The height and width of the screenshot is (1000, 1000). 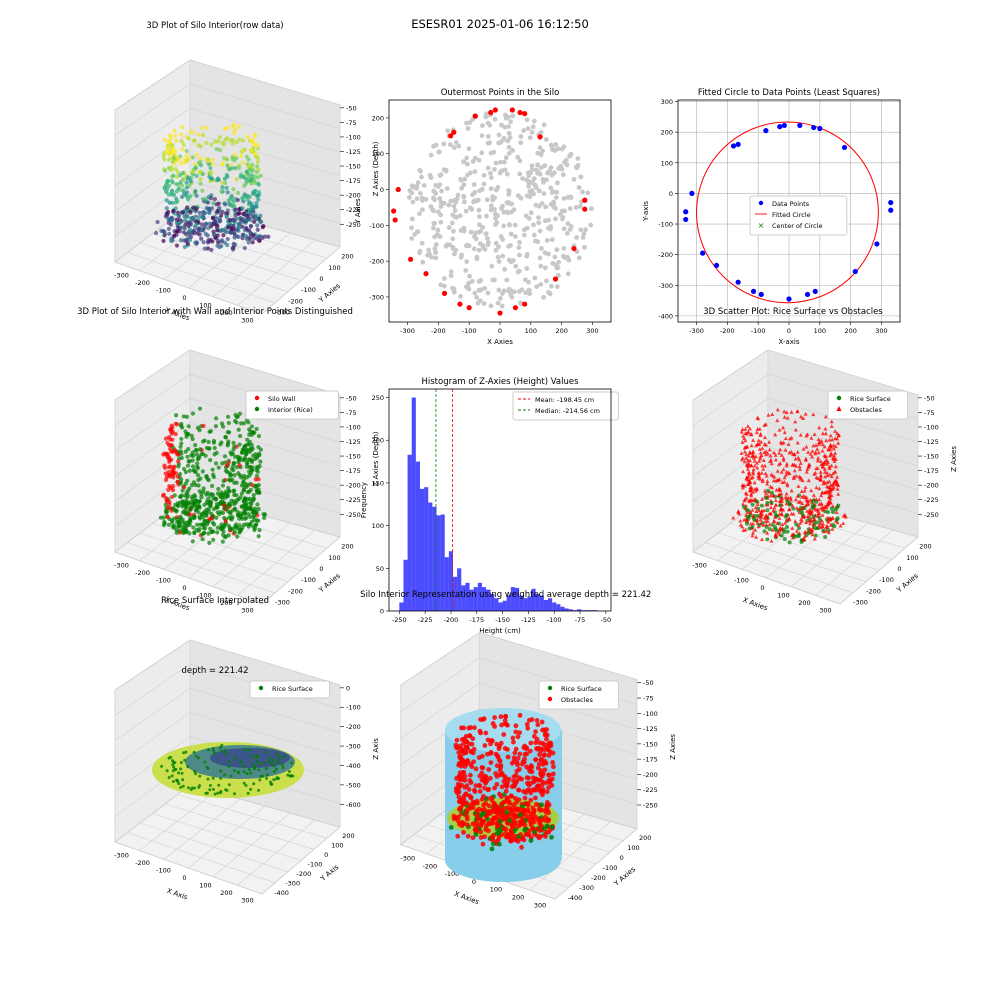 I want to click on legend-label: Interior (Rice), so click(x=290, y=410).